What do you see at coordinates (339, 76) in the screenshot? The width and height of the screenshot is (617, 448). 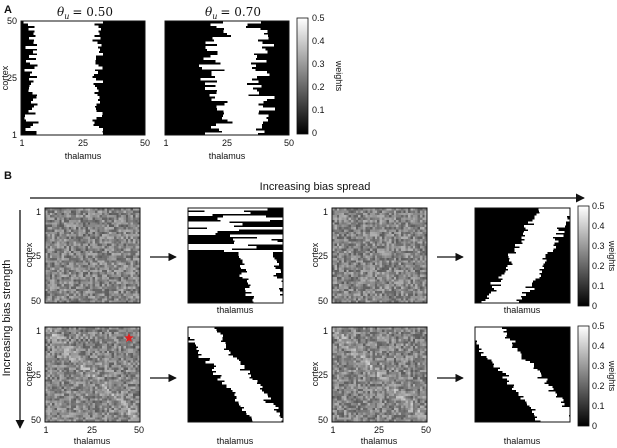 I see `cb-a-label: weights` at bounding box center [339, 76].